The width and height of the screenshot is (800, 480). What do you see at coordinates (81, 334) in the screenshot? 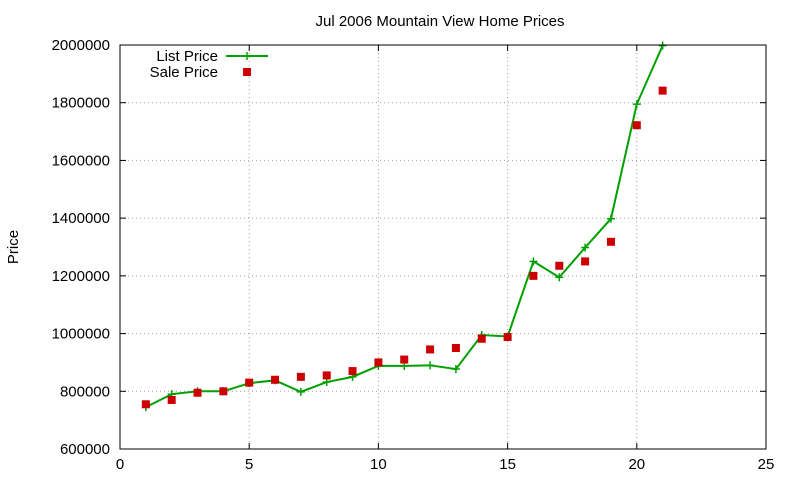
I see `y-tick-label: 1000000` at bounding box center [81, 334].